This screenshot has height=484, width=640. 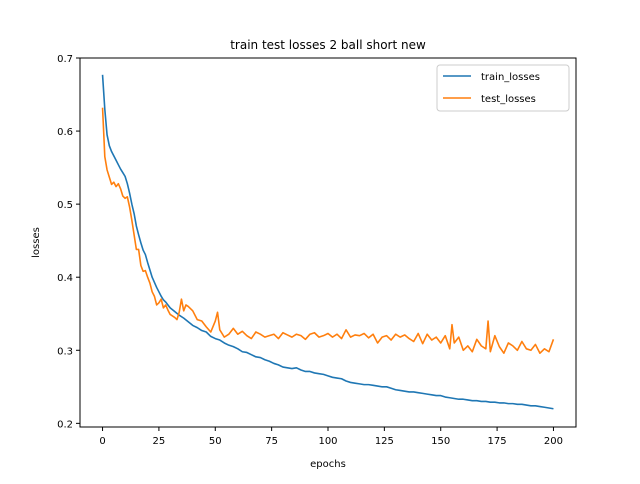 What do you see at coordinates (68, 242) in the screenshot?
I see `y-axis-ticks: 0.2 0.3 0.4 0.5 0.6 0.7` at bounding box center [68, 242].